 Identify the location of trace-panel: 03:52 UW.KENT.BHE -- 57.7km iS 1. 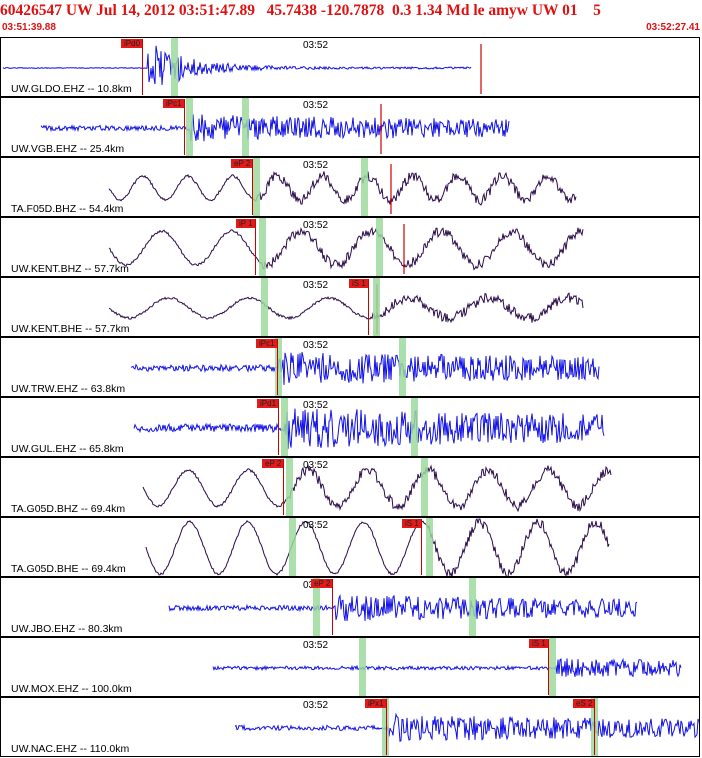
(350, 307).